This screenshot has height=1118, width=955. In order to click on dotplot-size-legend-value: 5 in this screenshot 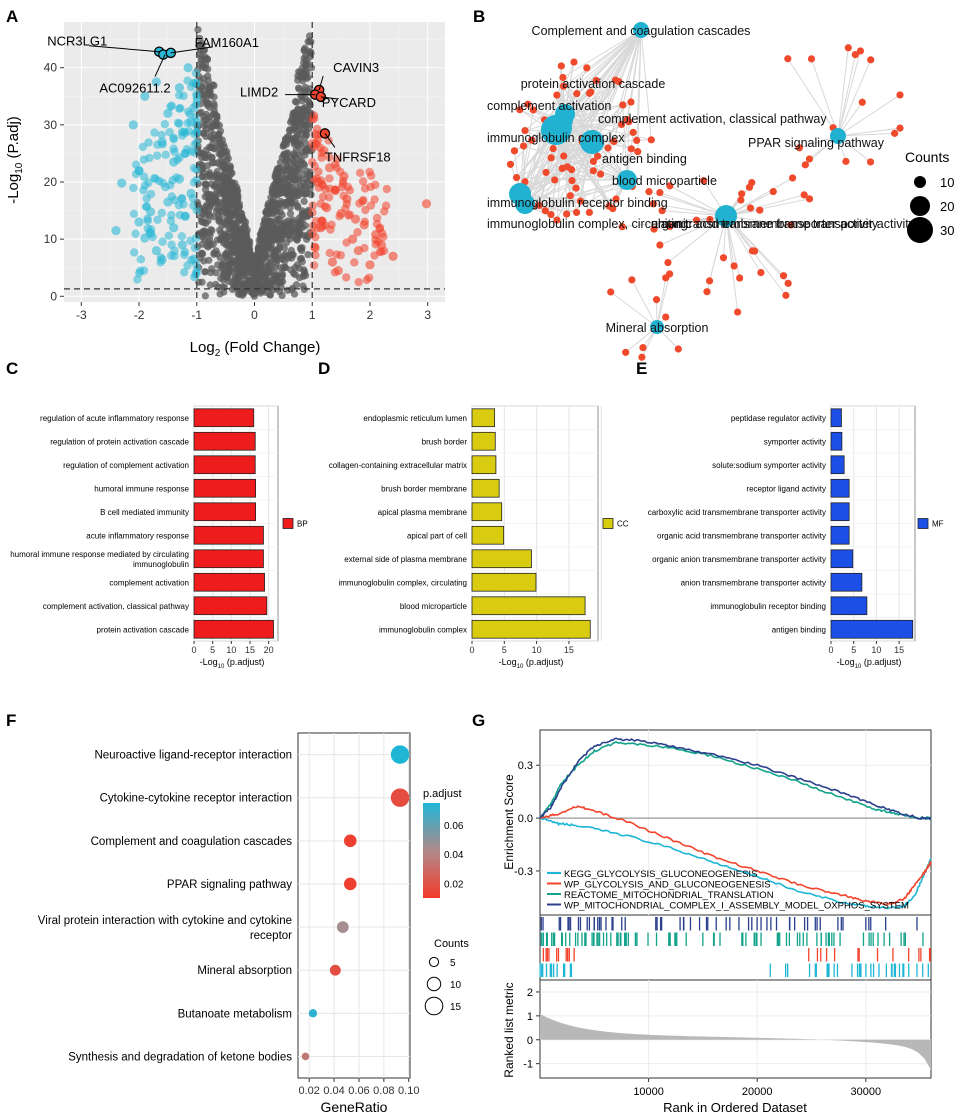, I will do `click(453, 963)`.